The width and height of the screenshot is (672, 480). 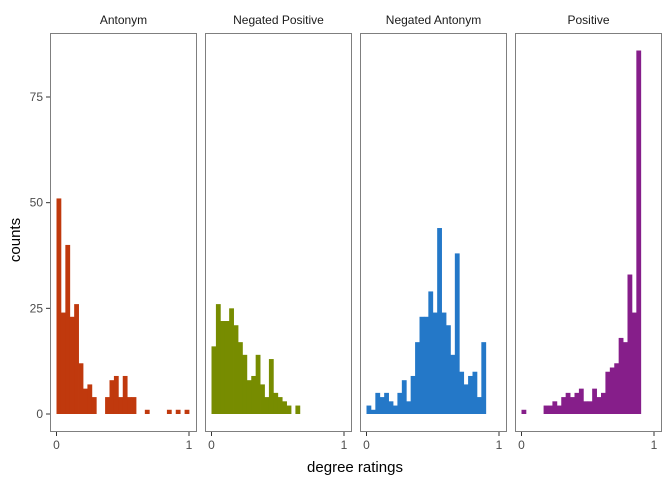 What do you see at coordinates (15, 240) in the screenshot?
I see `y-axis-title: counts` at bounding box center [15, 240].